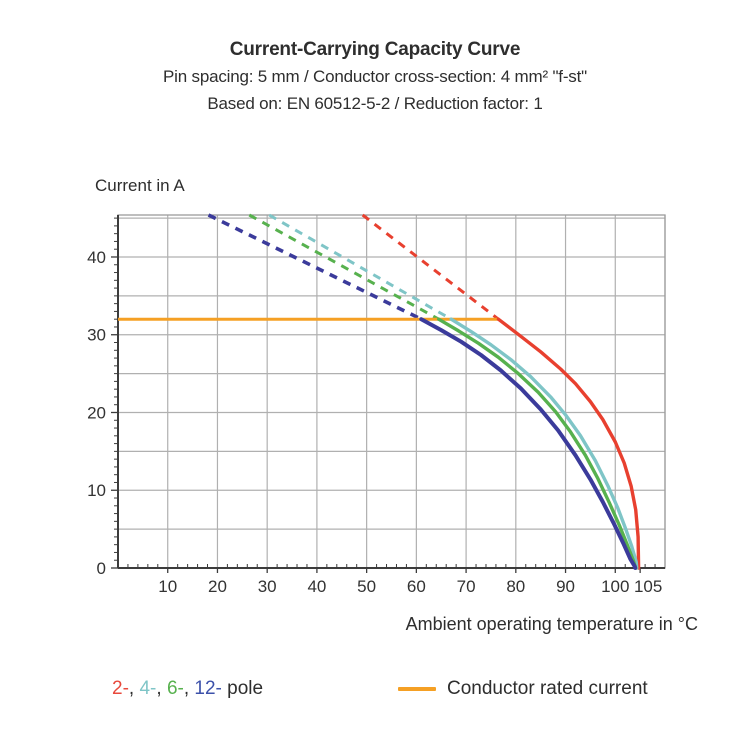 The image size is (750, 750). I want to click on curve-12-pole, so click(528, 443).